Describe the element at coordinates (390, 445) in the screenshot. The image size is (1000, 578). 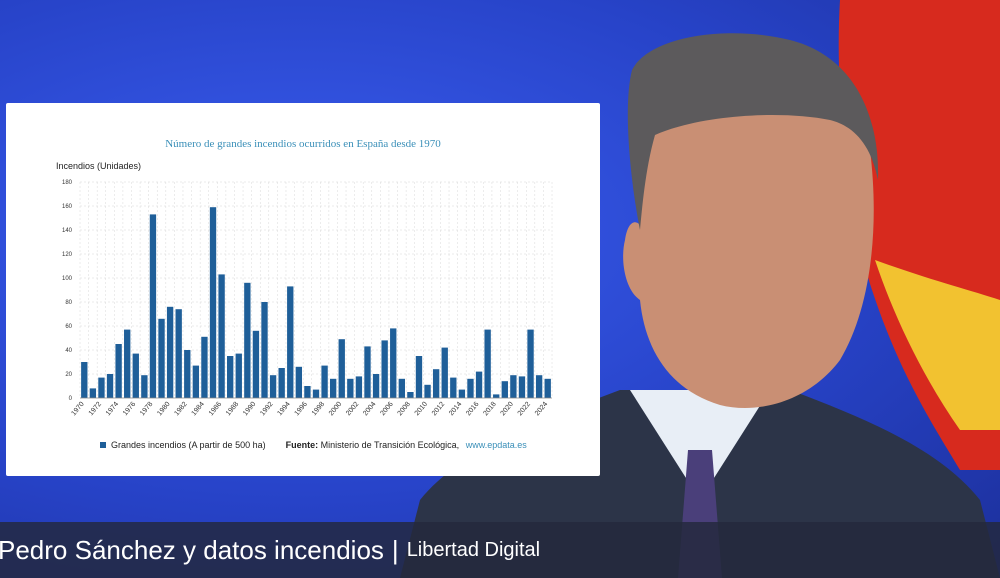
I see `source-text: Ministerio de Transición Ecológica,` at that location.